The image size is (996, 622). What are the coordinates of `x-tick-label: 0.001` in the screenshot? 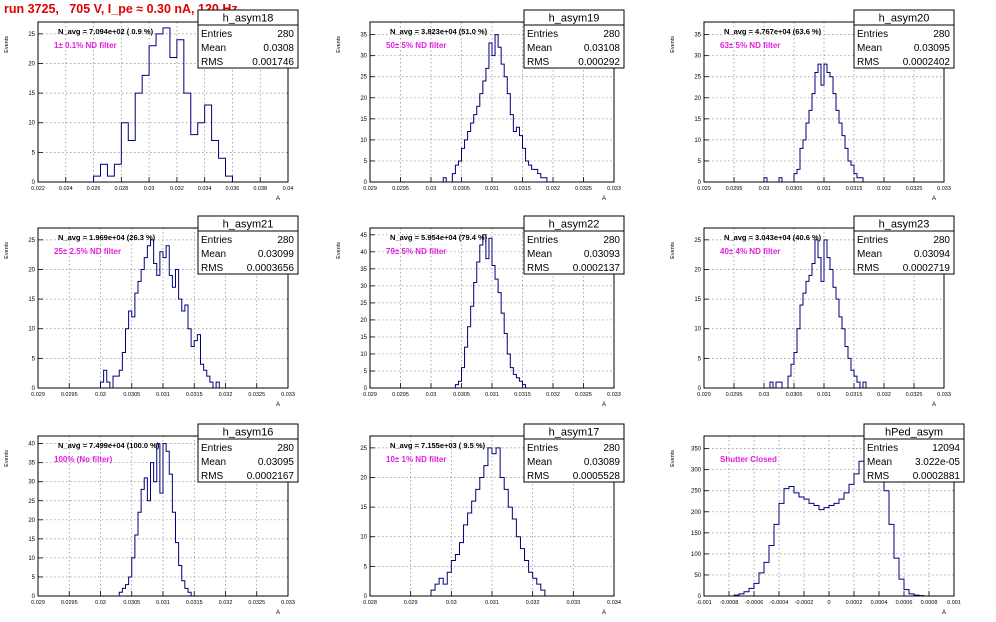 It's located at (954, 603).